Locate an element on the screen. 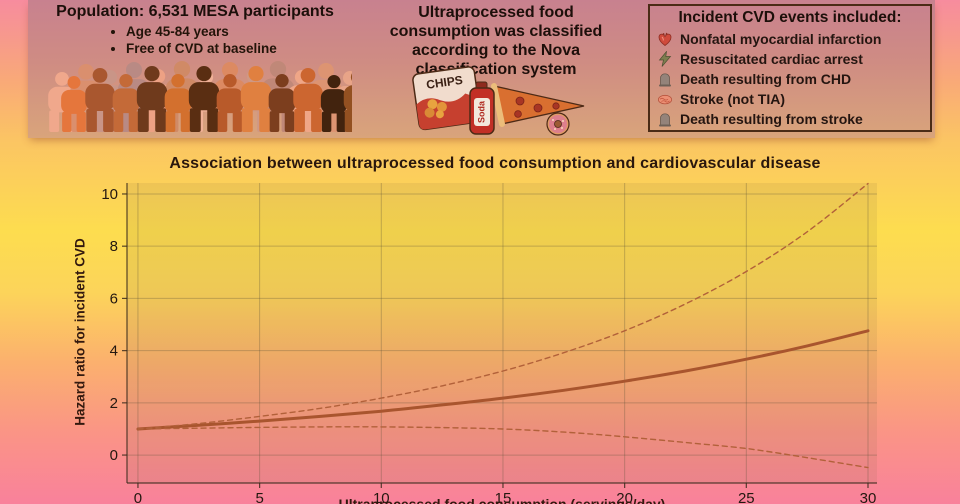  nova-line: consumption was classified is located at coordinates (496, 31).